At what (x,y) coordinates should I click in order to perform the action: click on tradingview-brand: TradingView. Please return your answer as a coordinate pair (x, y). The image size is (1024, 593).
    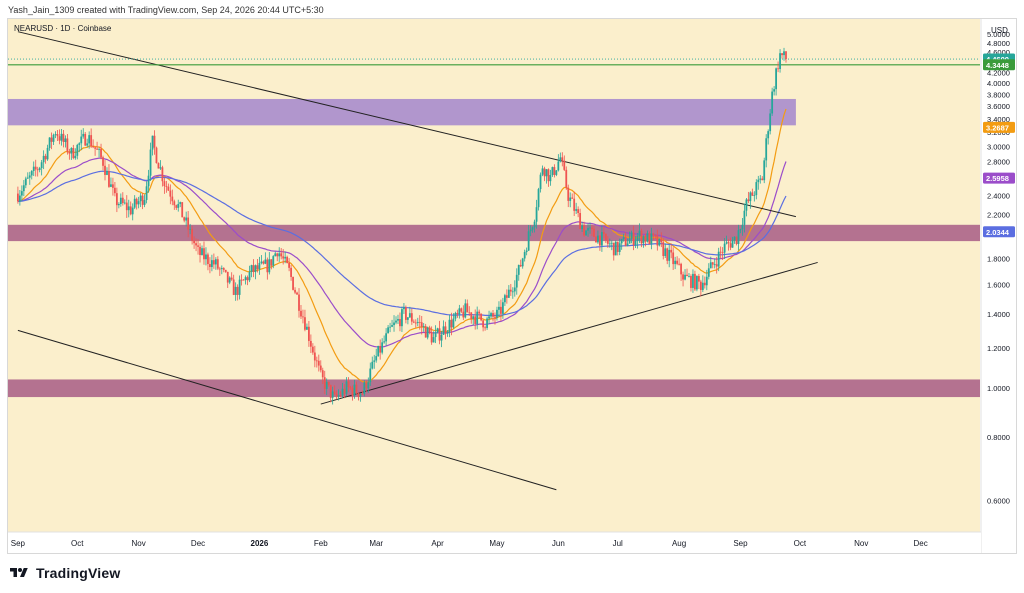
    Looking at the image, I should click on (64, 573).